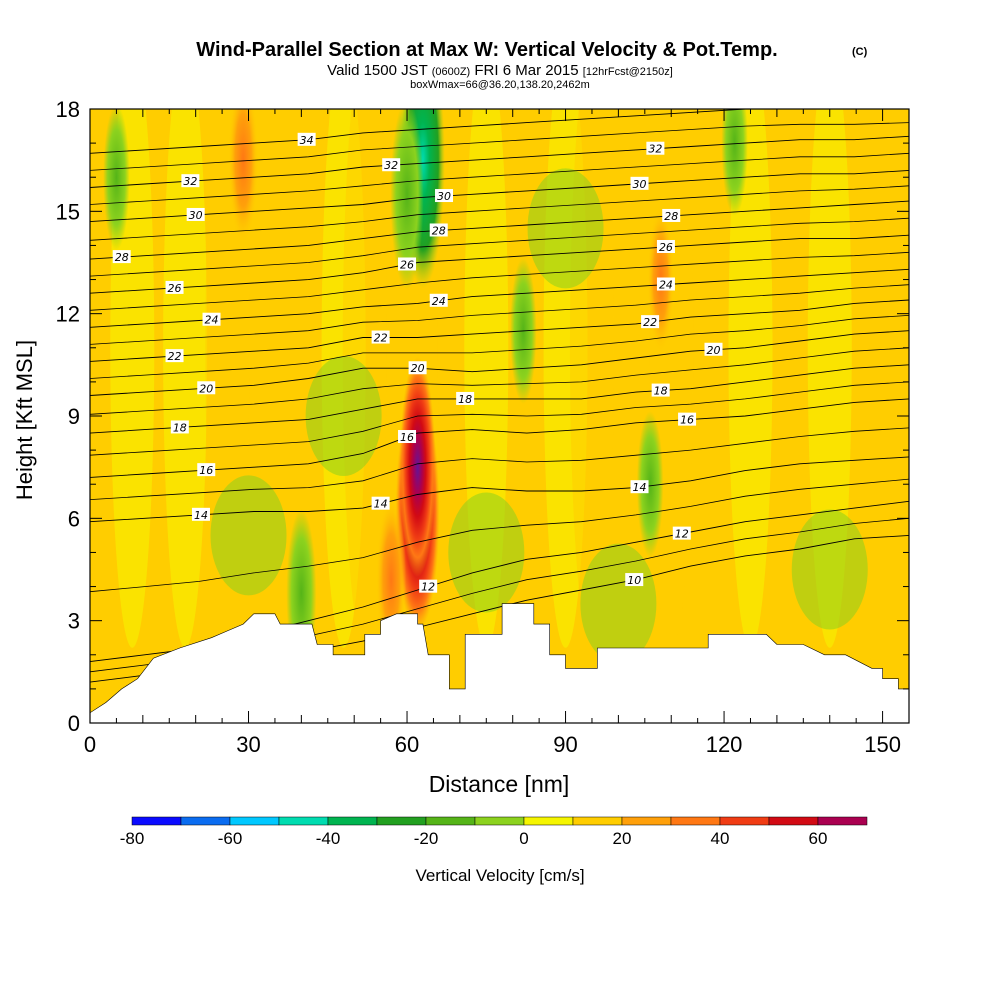 This screenshot has width=1000, height=1000. I want to click on x-tick-label: 30, so click(248, 744).